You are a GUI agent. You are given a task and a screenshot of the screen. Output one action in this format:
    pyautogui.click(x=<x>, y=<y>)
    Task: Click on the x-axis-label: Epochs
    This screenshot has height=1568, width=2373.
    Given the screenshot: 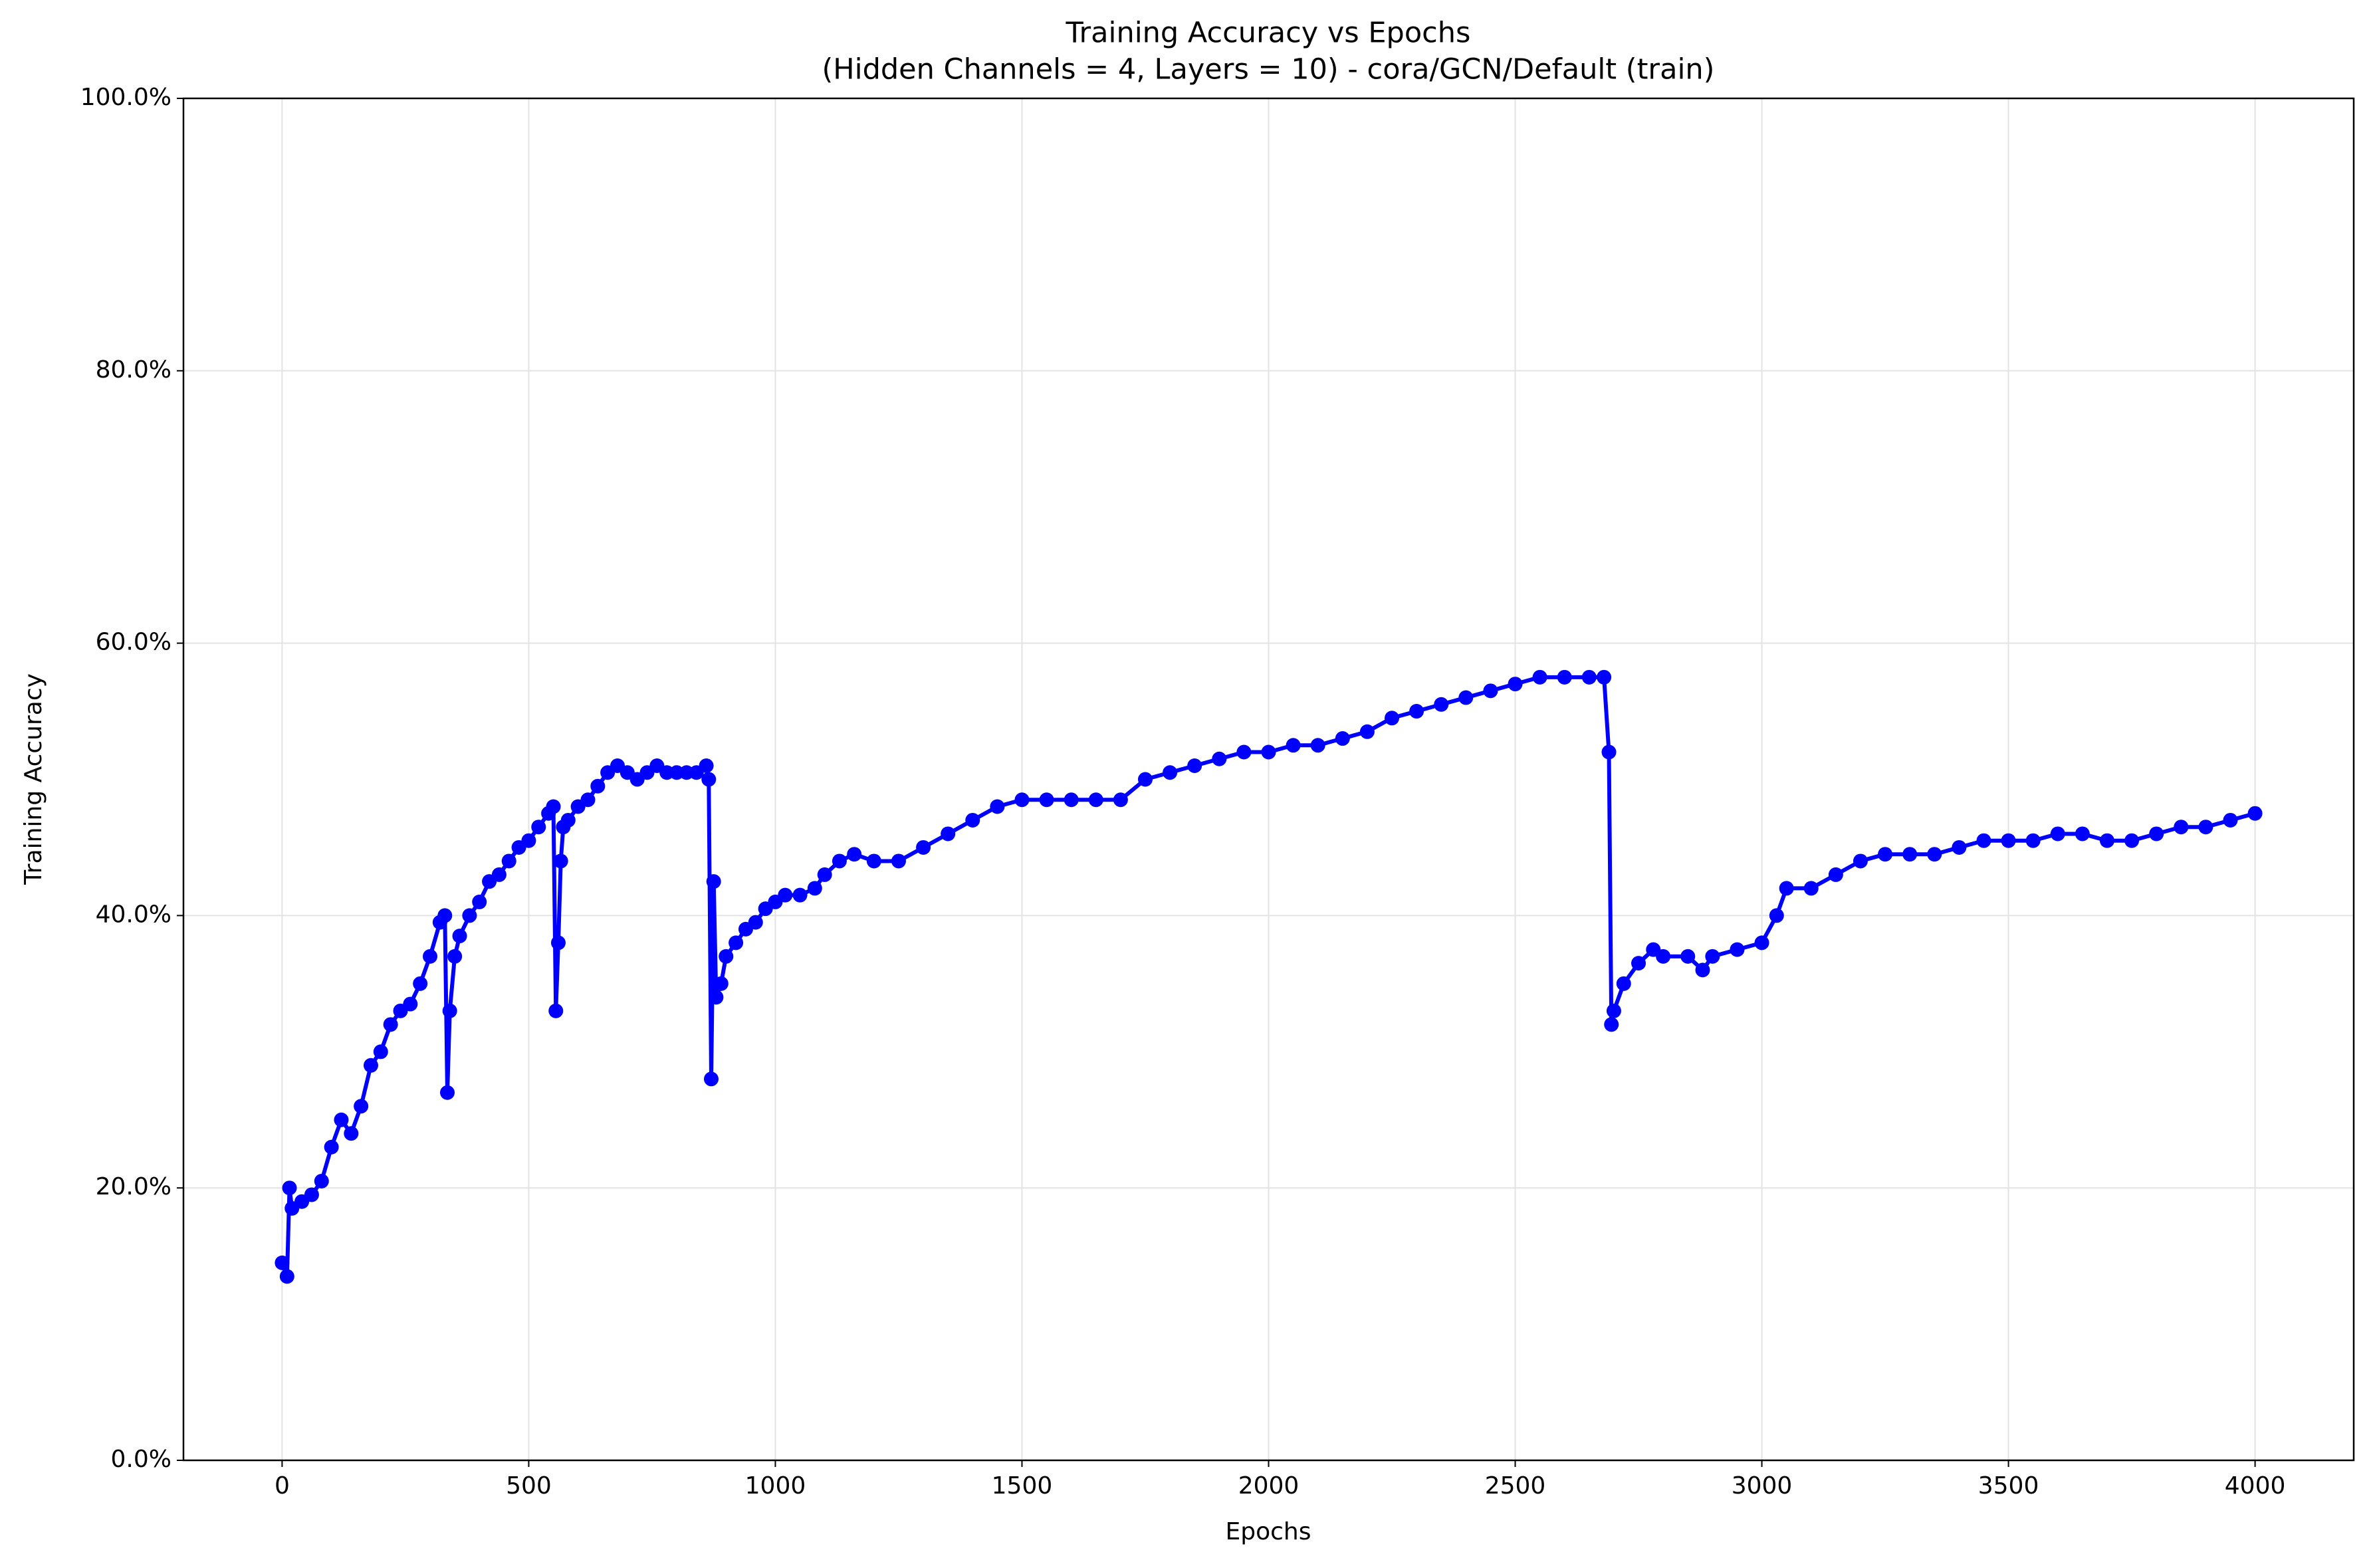 What is the action you would take?
    pyautogui.click(x=1268, y=1532)
    